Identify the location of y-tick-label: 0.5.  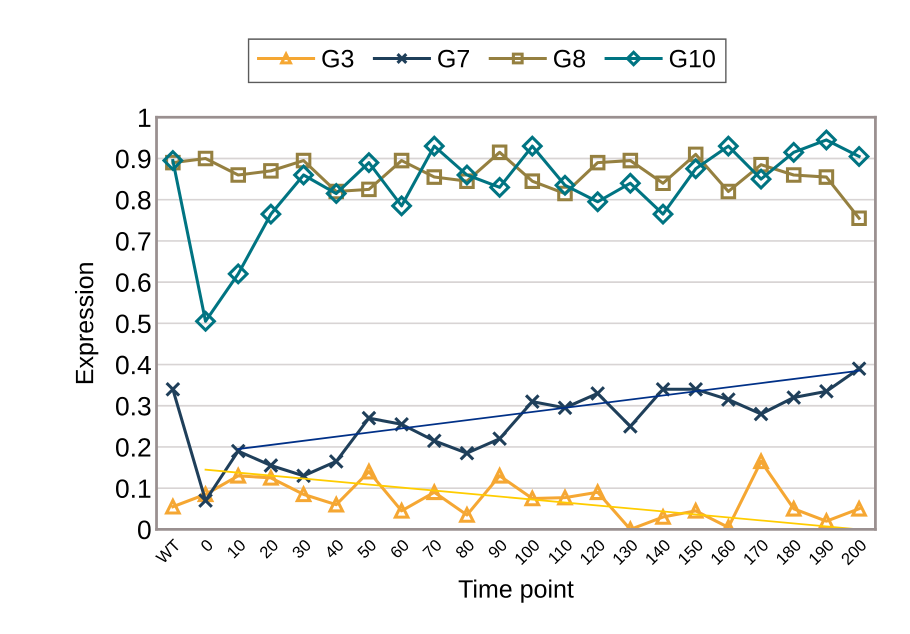
(133, 324).